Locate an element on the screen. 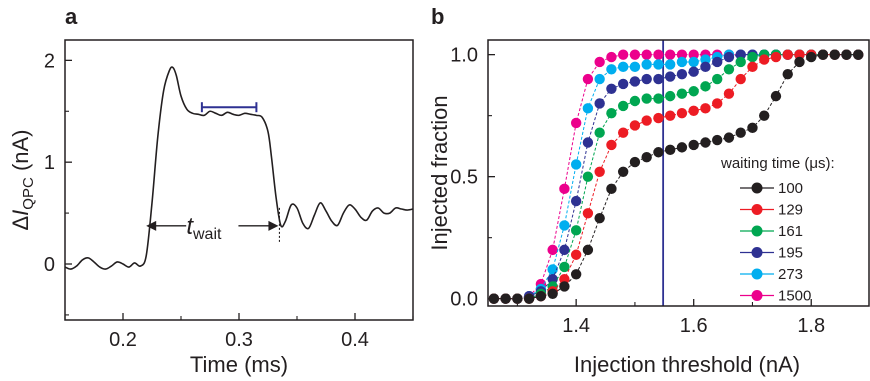  y-tick-label: 0.0 is located at coordinates (464, 300).